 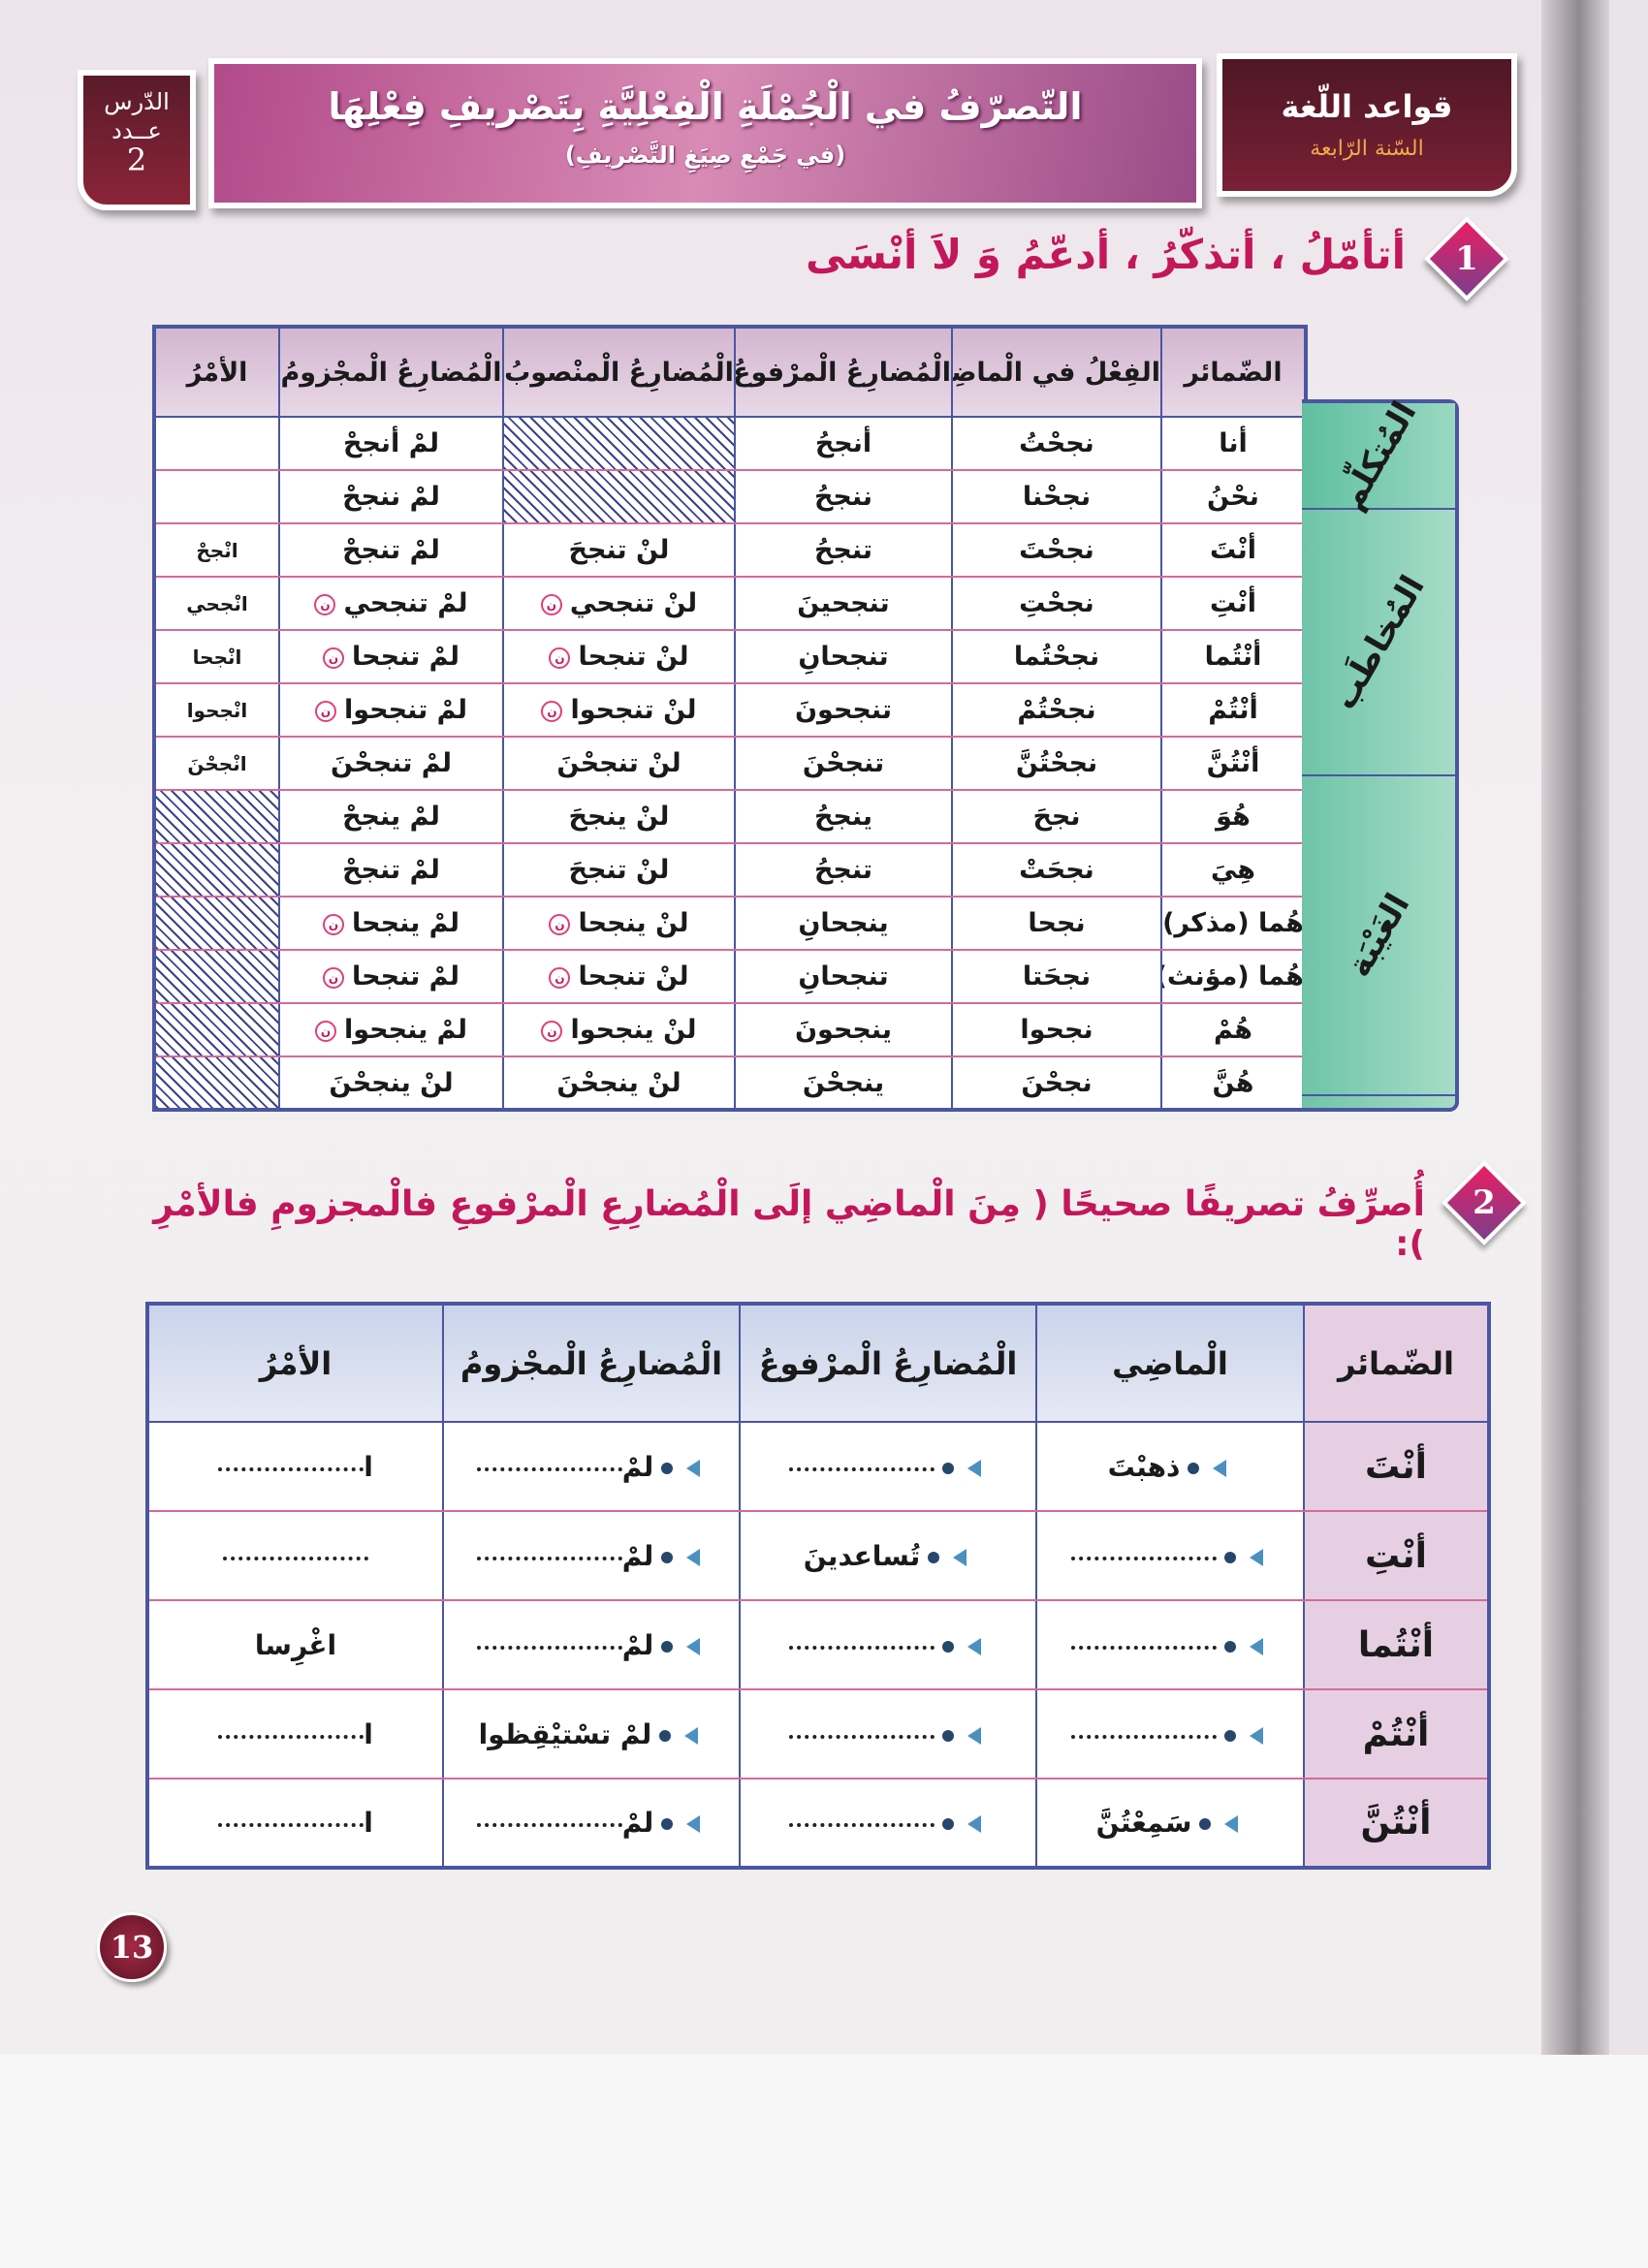 I want to click on cell-subjunctive-text: لنْ ينجحْنَ, so click(x=618, y=1083).